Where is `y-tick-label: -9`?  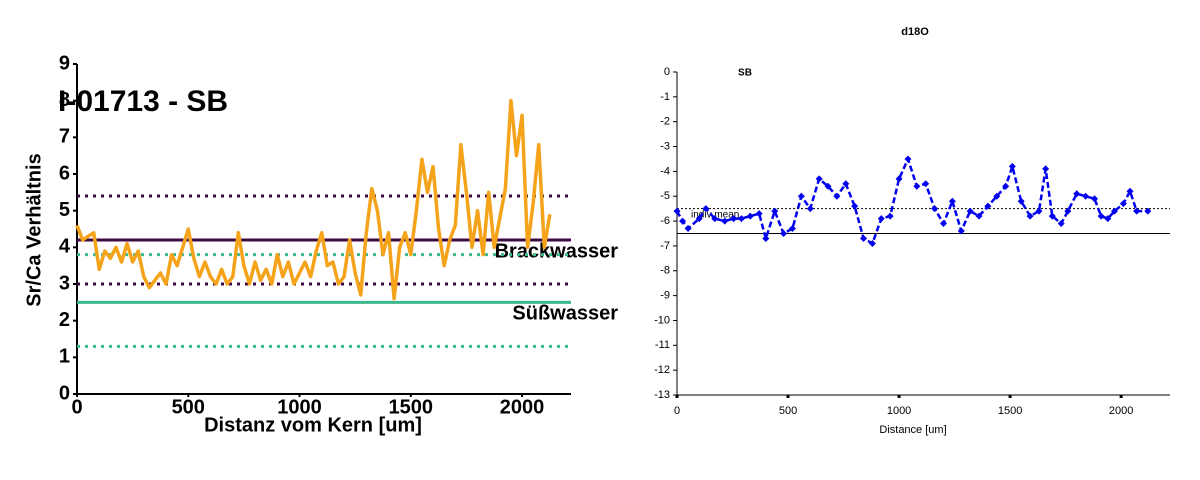
y-tick-label: -9 is located at coordinates (665, 296).